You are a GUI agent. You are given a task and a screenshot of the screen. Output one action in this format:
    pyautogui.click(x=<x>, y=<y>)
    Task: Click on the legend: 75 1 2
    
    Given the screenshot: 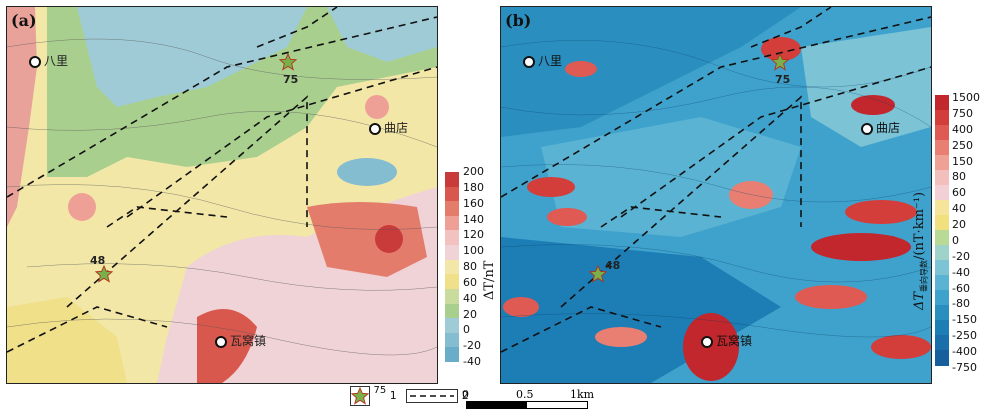 What is the action you would take?
    pyautogui.click(x=409, y=395)
    